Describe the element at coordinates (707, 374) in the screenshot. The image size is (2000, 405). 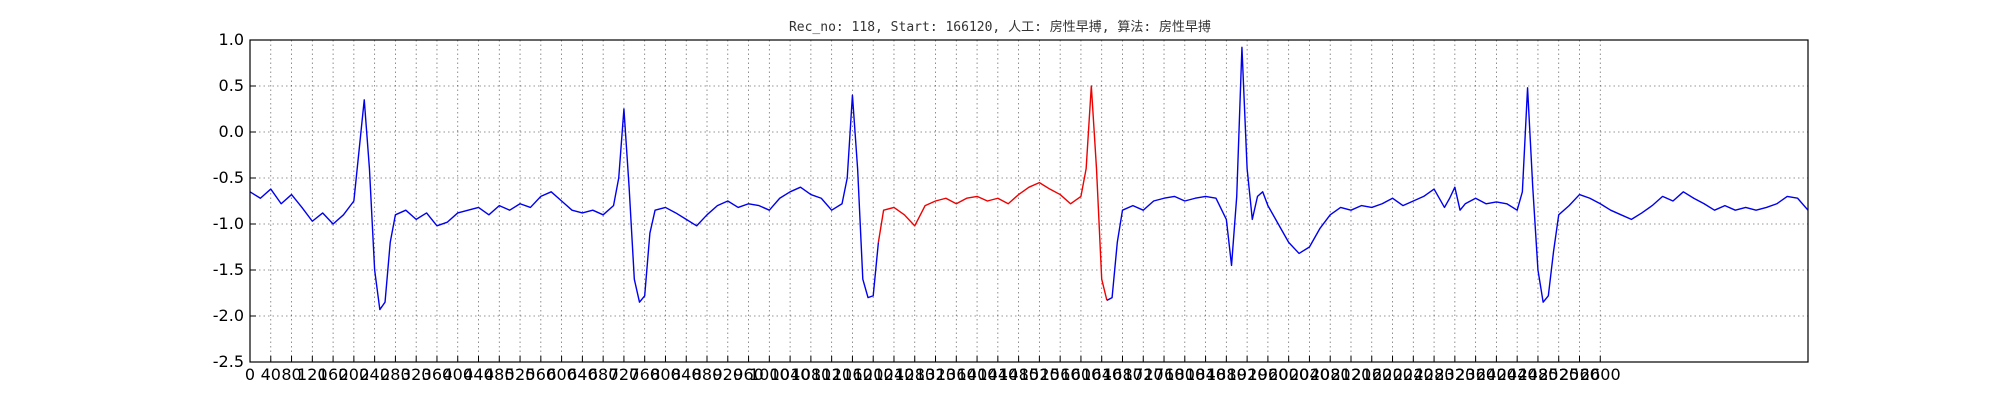
I see `x-tick-label: 880` at that location.